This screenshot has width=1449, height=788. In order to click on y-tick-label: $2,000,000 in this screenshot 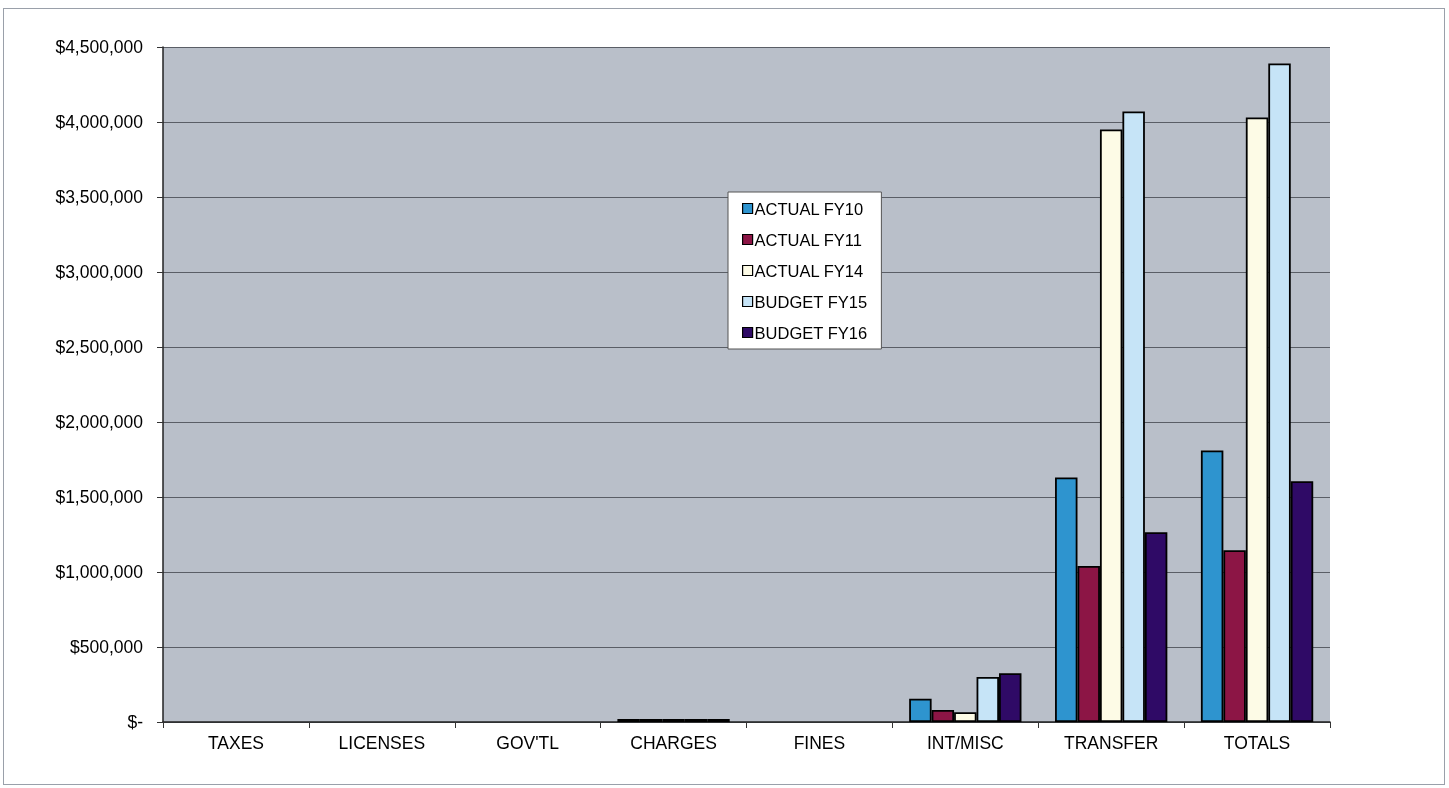, I will do `click(99, 422)`.